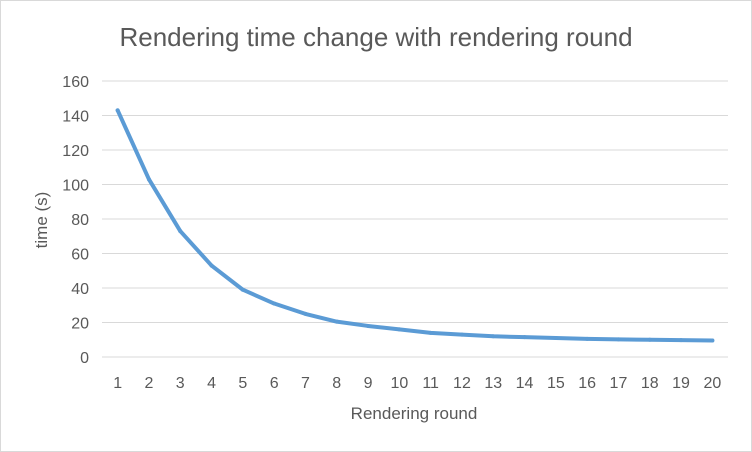 Image resolution: width=752 pixels, height=452 pixels. Describe the element at coordinates (242, 383) in the screenshot. I see `x-tick-label: 5` at that location.